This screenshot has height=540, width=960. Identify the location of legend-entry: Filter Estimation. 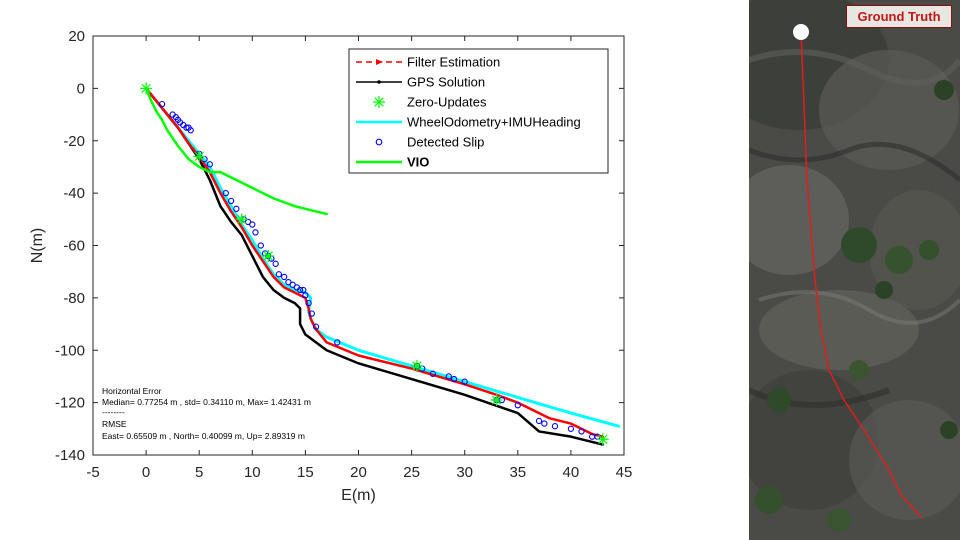
(428, 62).